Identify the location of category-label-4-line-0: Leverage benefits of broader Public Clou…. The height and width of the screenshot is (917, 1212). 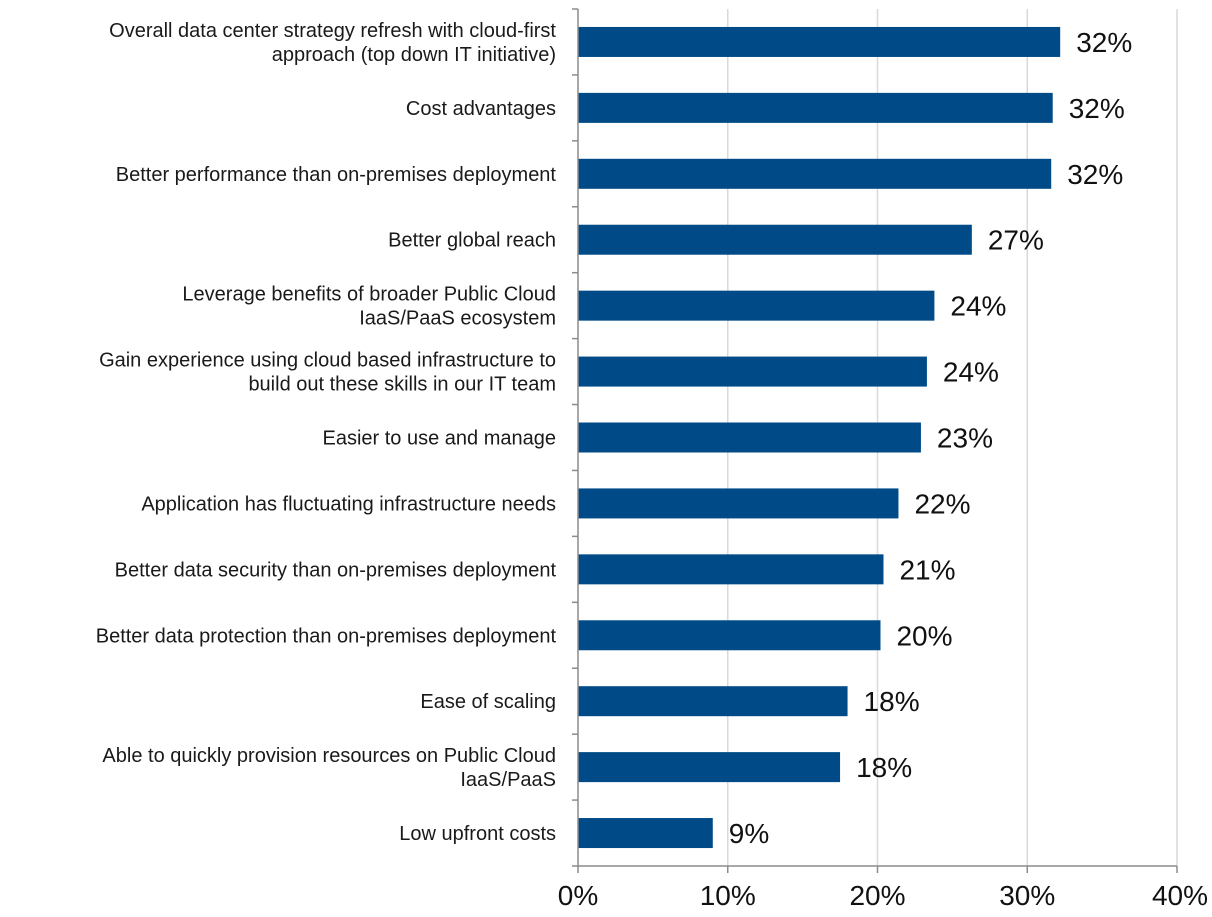
(369, 295).